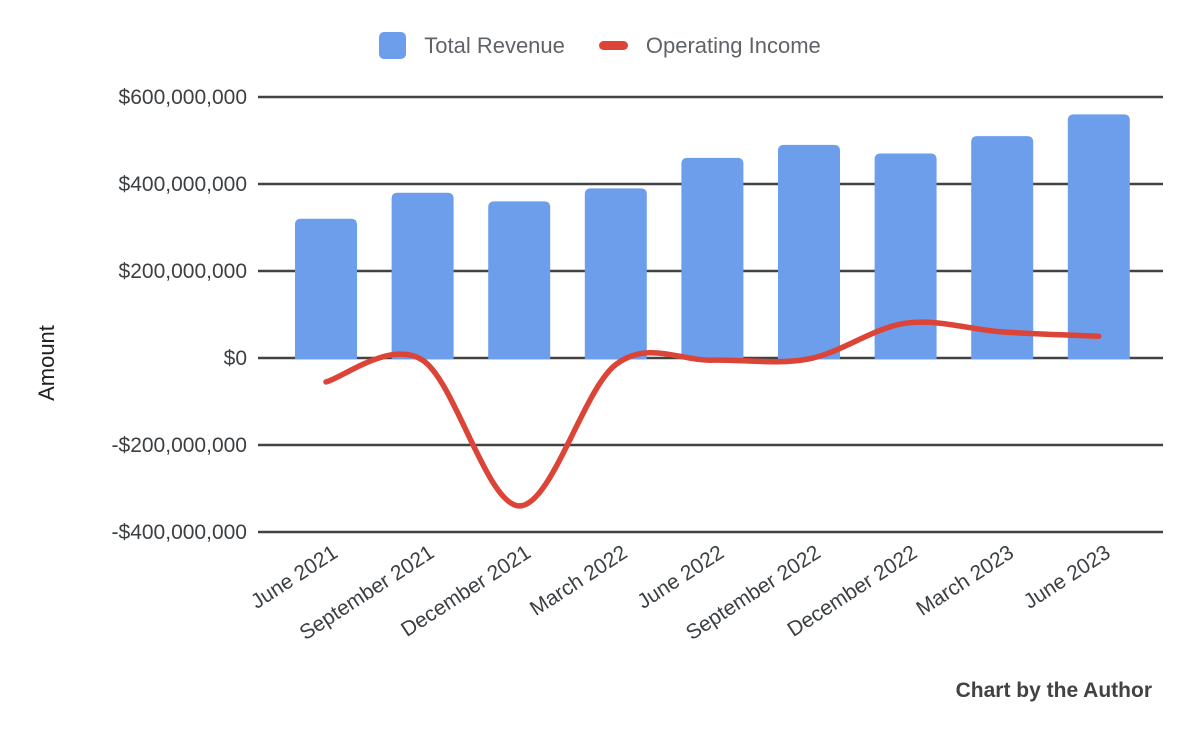  Describe the element at coordinates (393, 45) in the screenshot. I see `total-revenue-swatch-icon` at that location.